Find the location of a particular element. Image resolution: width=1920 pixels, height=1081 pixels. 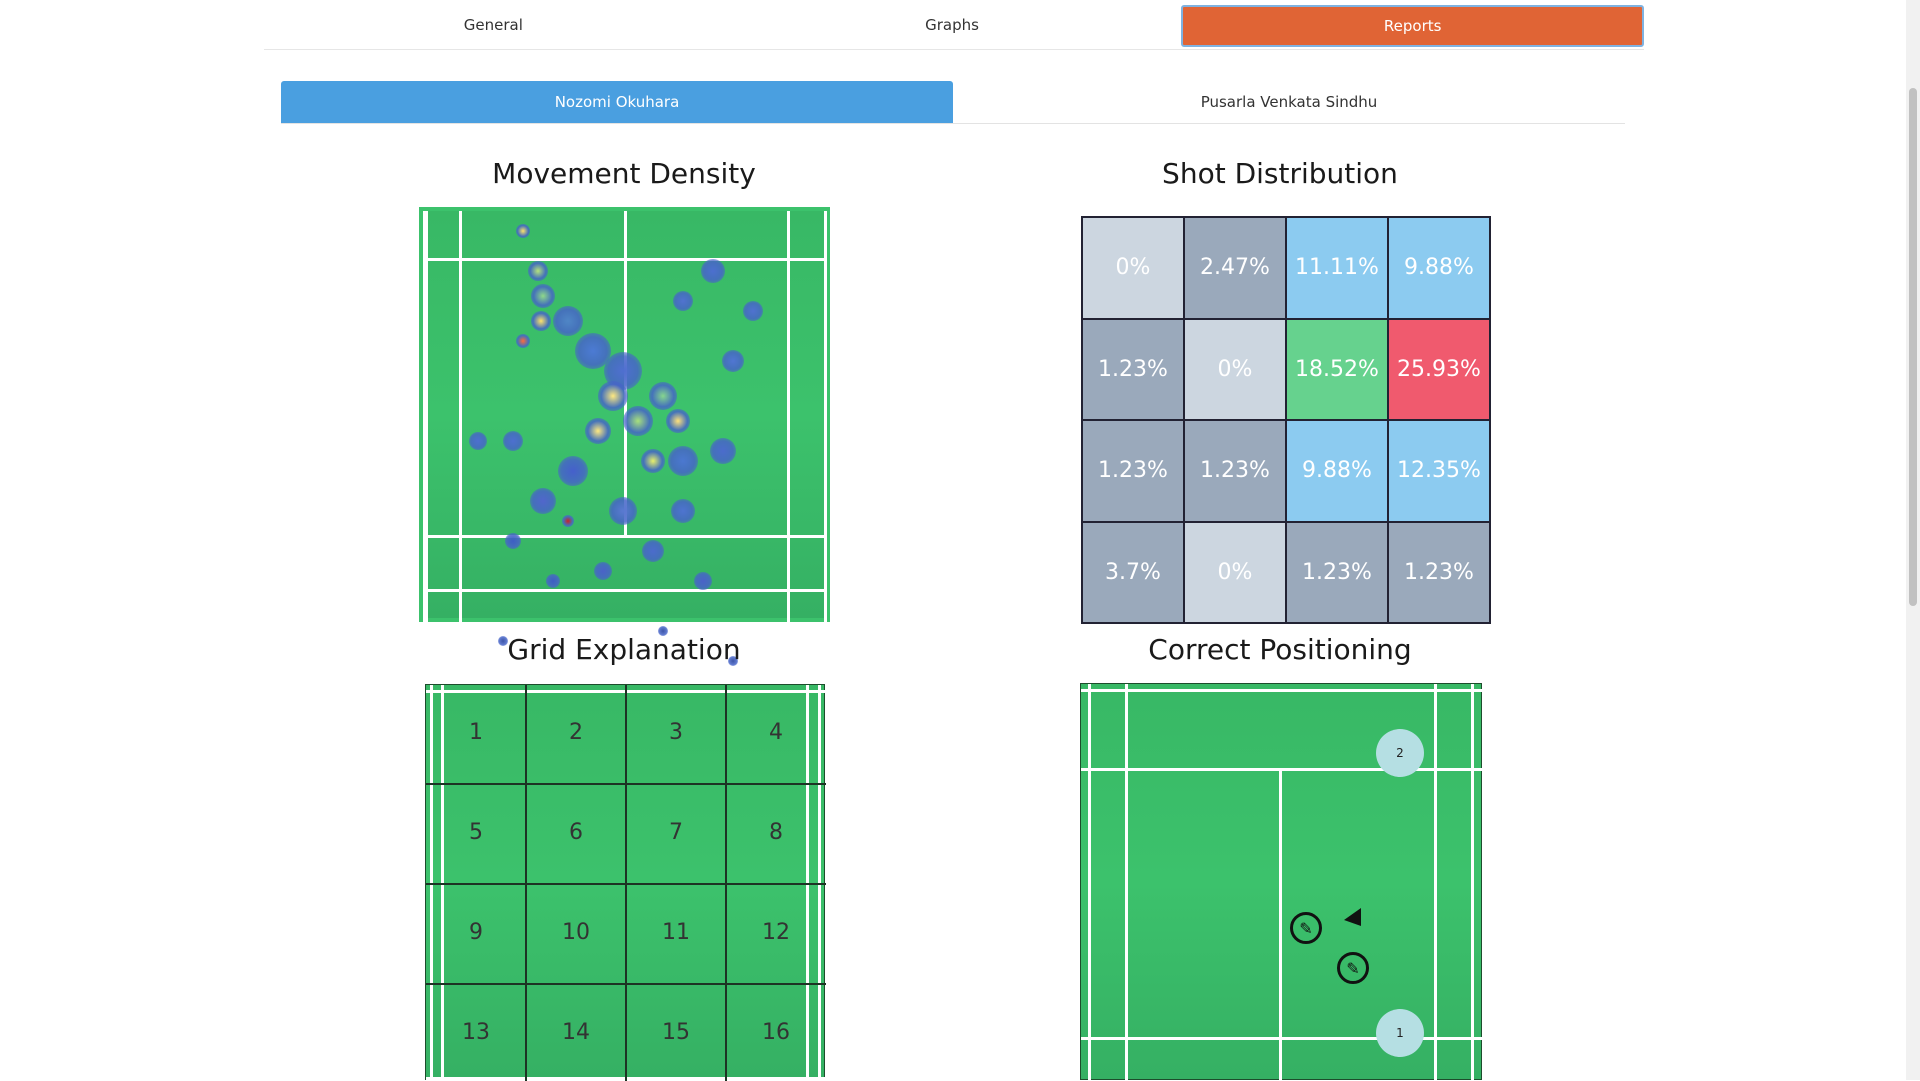

correct-positioning-court: 2 1 ✎ ✎ is located at coordinates (1281, 882).